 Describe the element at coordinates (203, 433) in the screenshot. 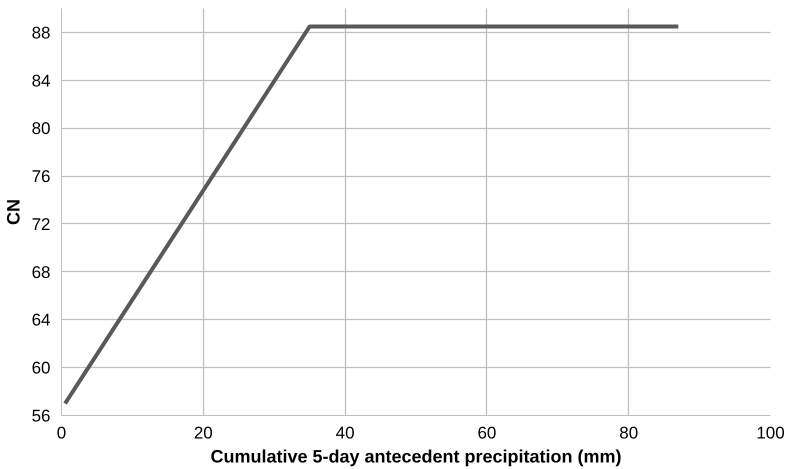

I see `x-tick-label: 20` at that location.